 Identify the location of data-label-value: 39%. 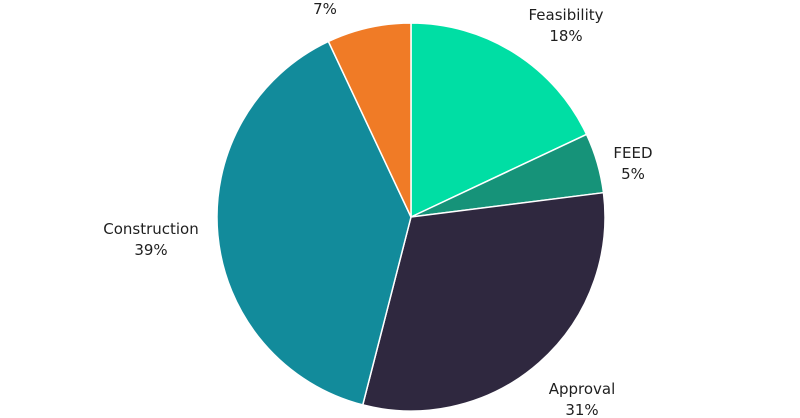
(150, 250).